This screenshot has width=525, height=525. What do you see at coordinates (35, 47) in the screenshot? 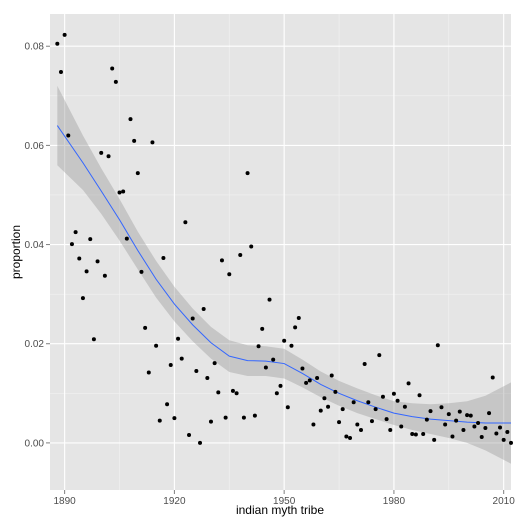
I see `y-tick-label: 0.08` at bounding box center [35, 47].